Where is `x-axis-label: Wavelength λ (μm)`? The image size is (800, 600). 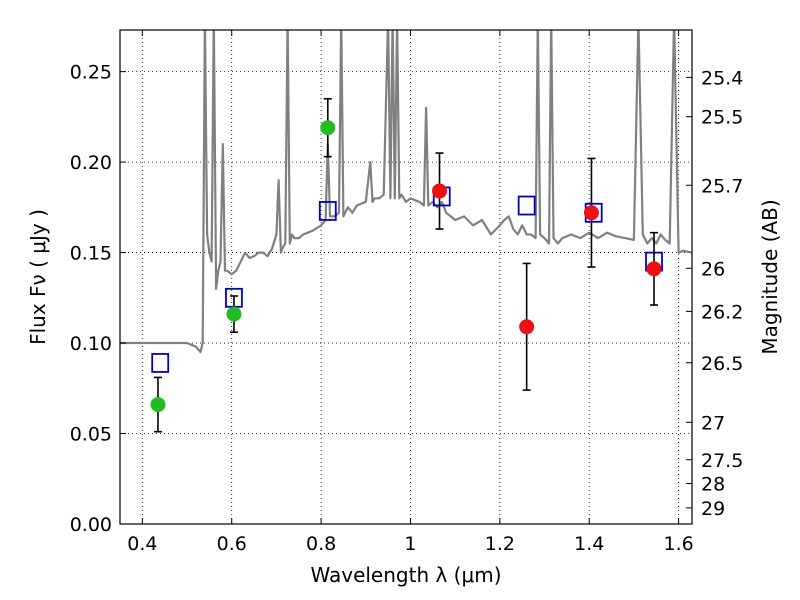 x-axis-label: Wavelength λ (μm) is located at coordinates (405, 575).